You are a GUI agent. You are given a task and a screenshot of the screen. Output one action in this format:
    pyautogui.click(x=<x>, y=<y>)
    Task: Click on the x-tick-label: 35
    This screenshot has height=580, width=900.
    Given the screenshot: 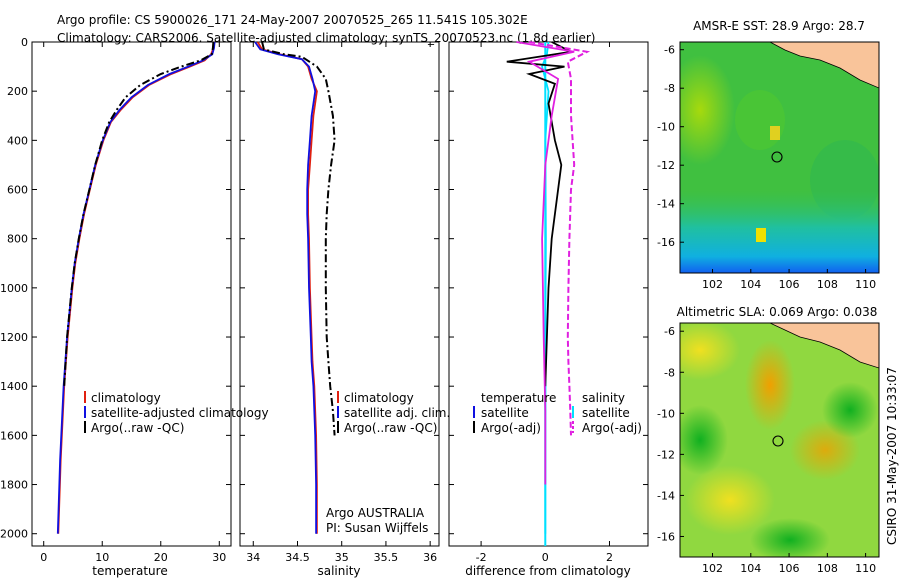 What is the action you would take?
    pyautogui.click(x=342, y=557)
    